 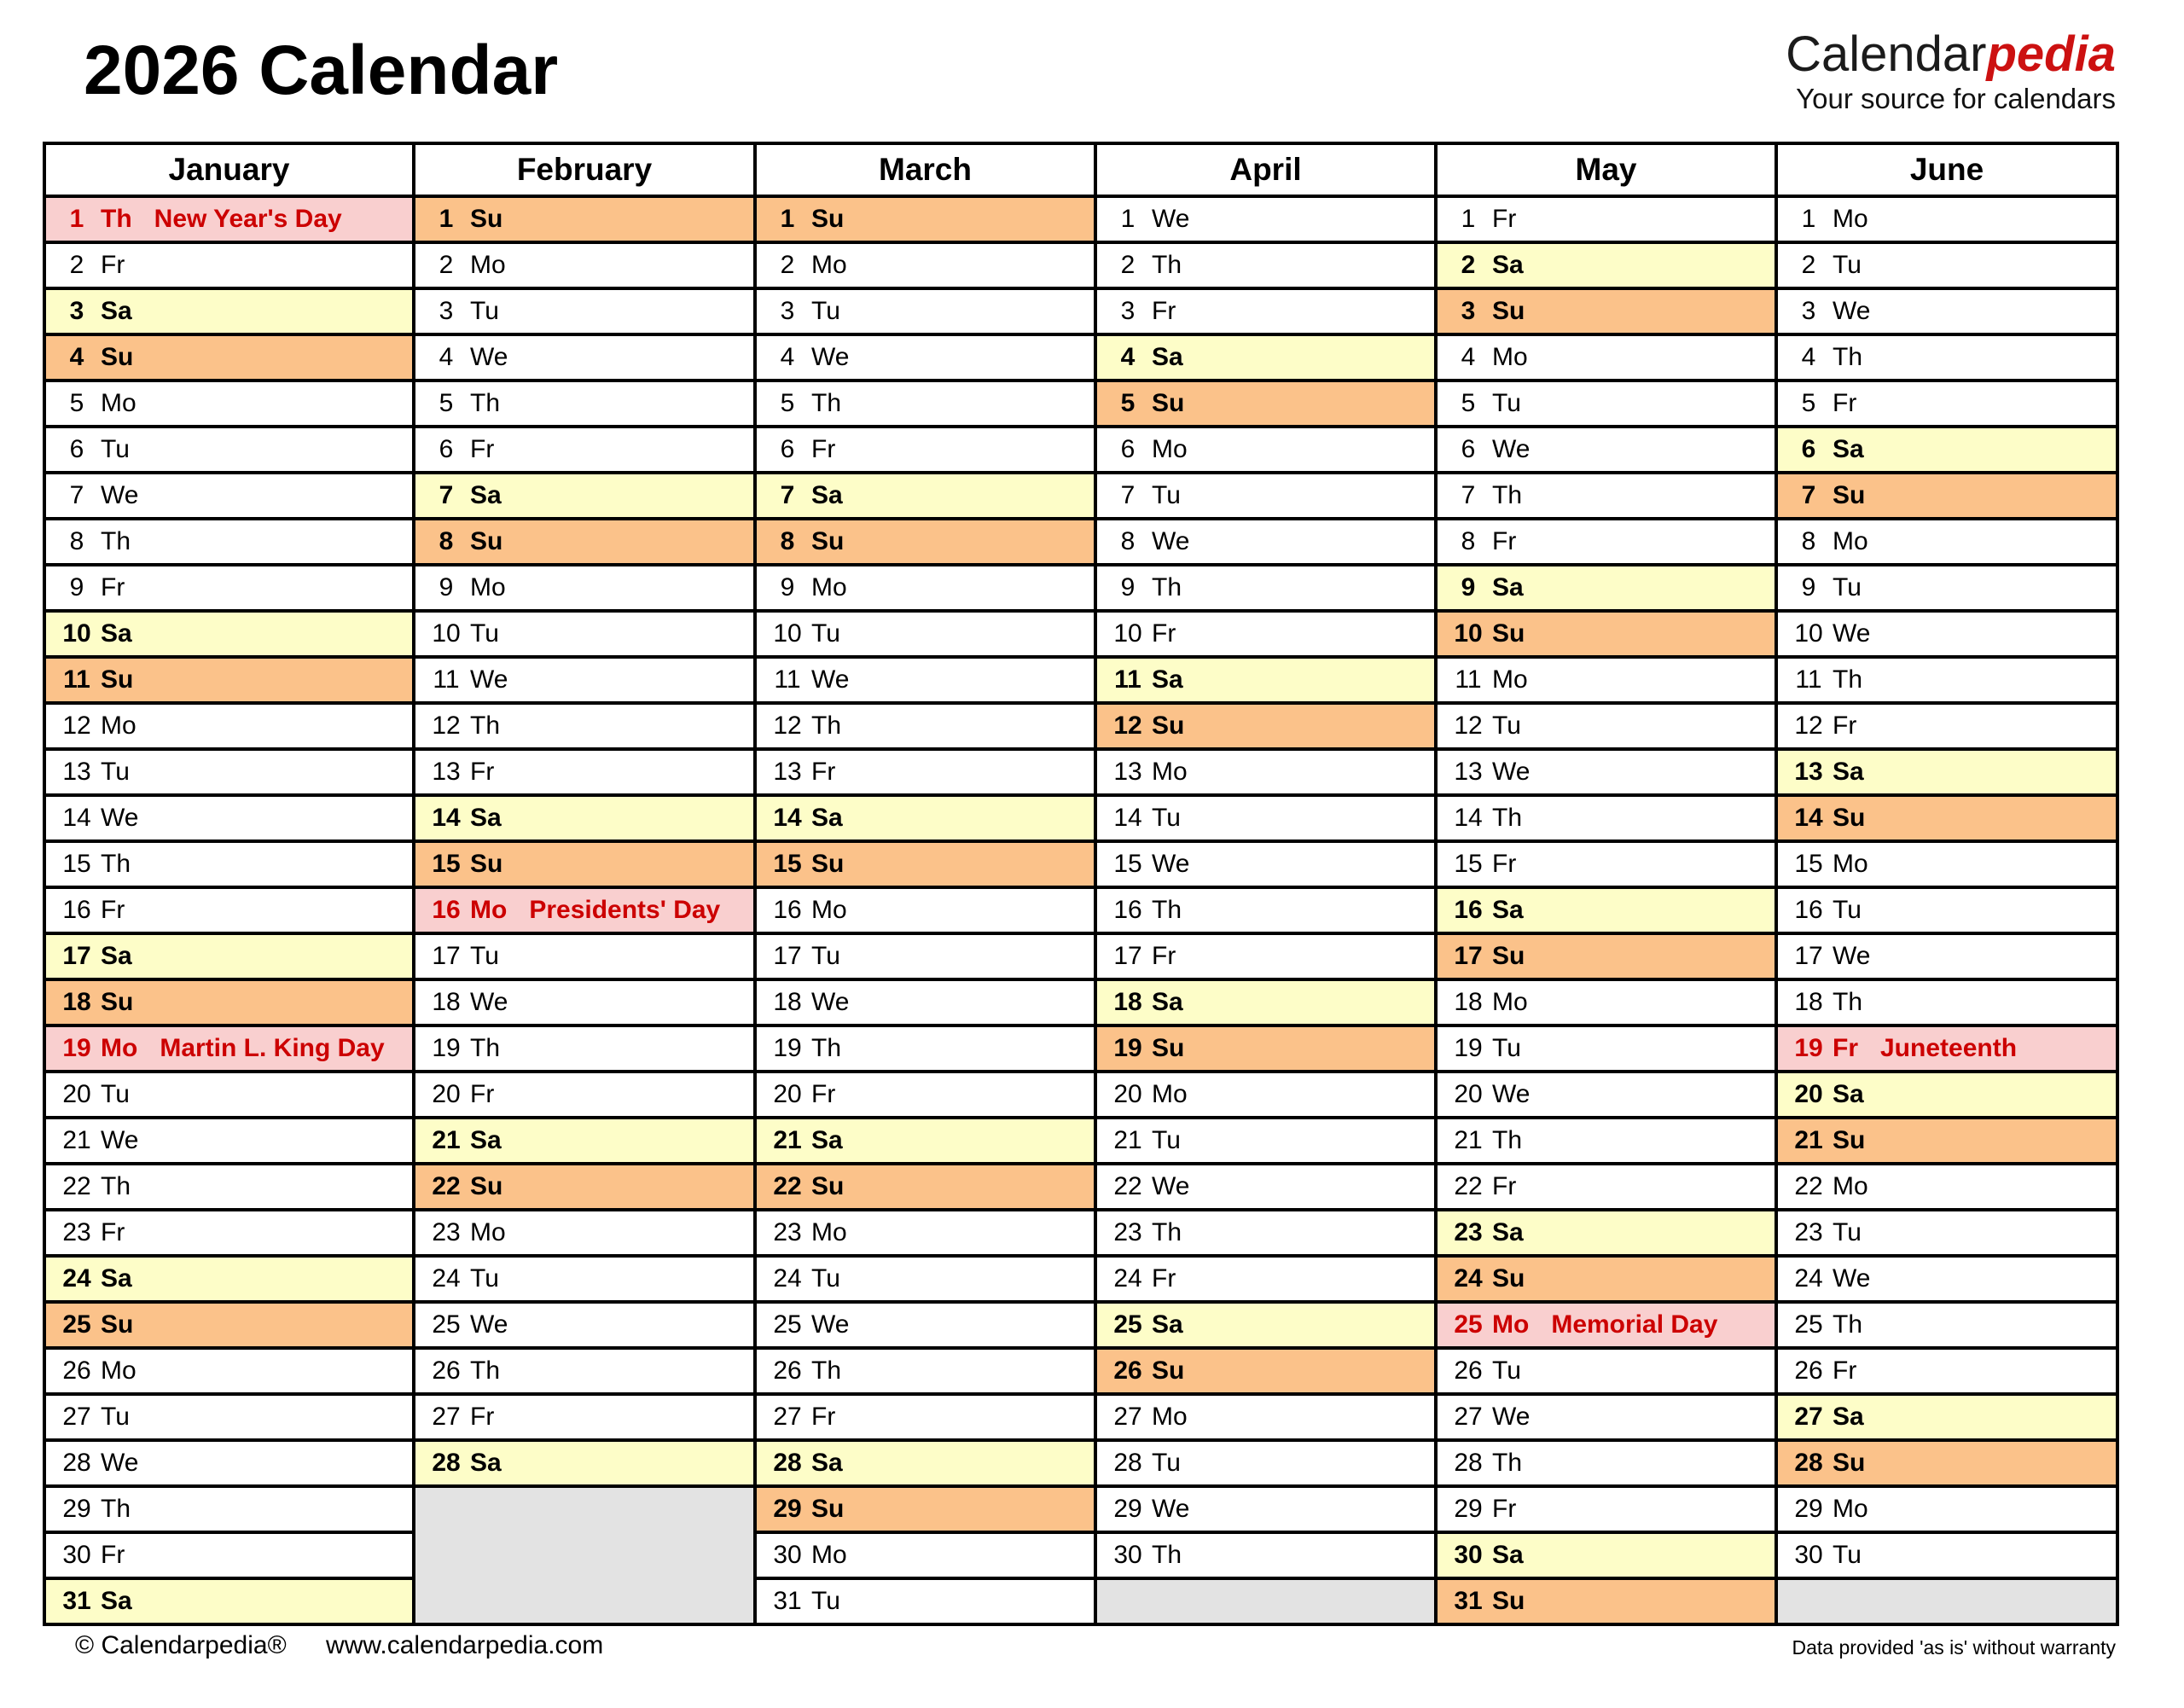 What do you see at coordinates (1081, 1555) in the screenshot?
I see `calendar-row: 29 Th 29 Su 29 We 29 Fr 29 Mo` at bounding box center [1081, 1555].